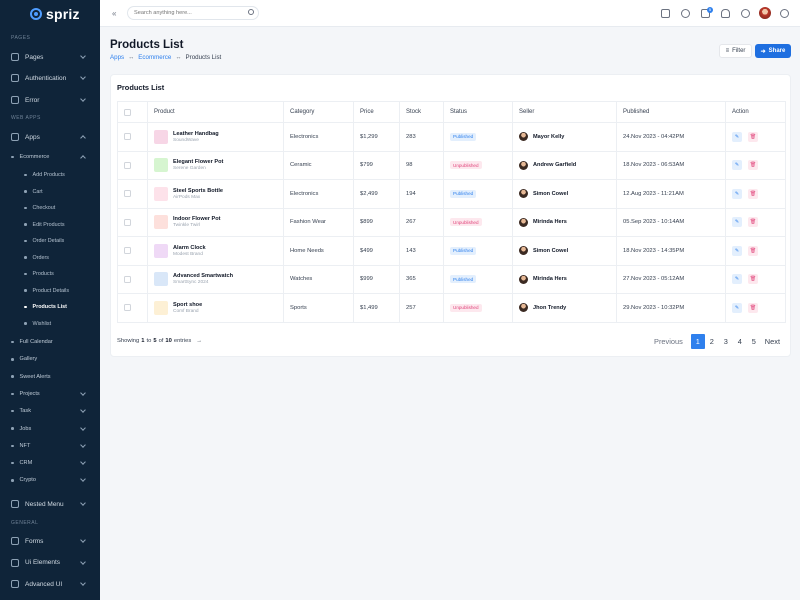  What do you see at coordinates (50, 463) in the screenshot?
I see `sidebar-item-crm: CRM` at bounding box center [50, 463].